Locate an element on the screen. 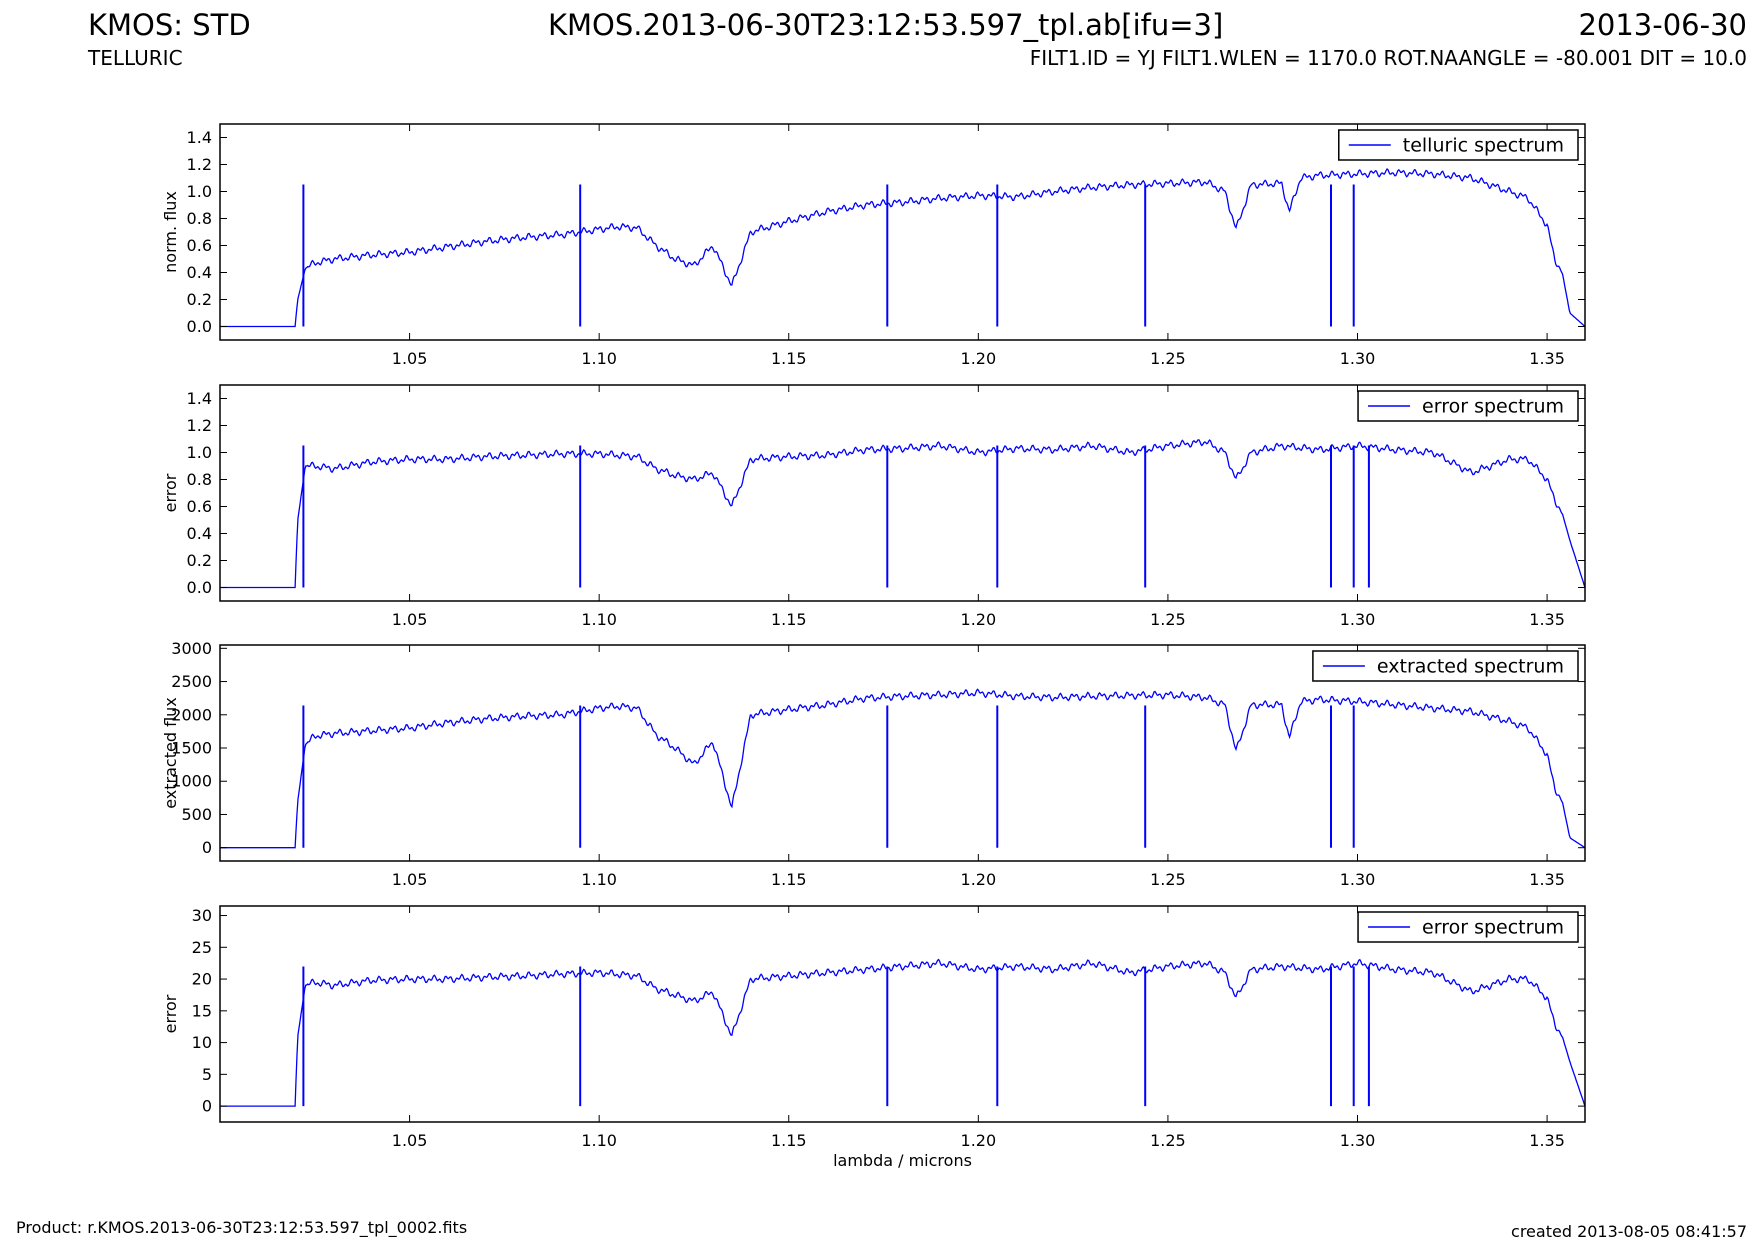  y-tick-label: 500 is located at coordinates (196, 814).